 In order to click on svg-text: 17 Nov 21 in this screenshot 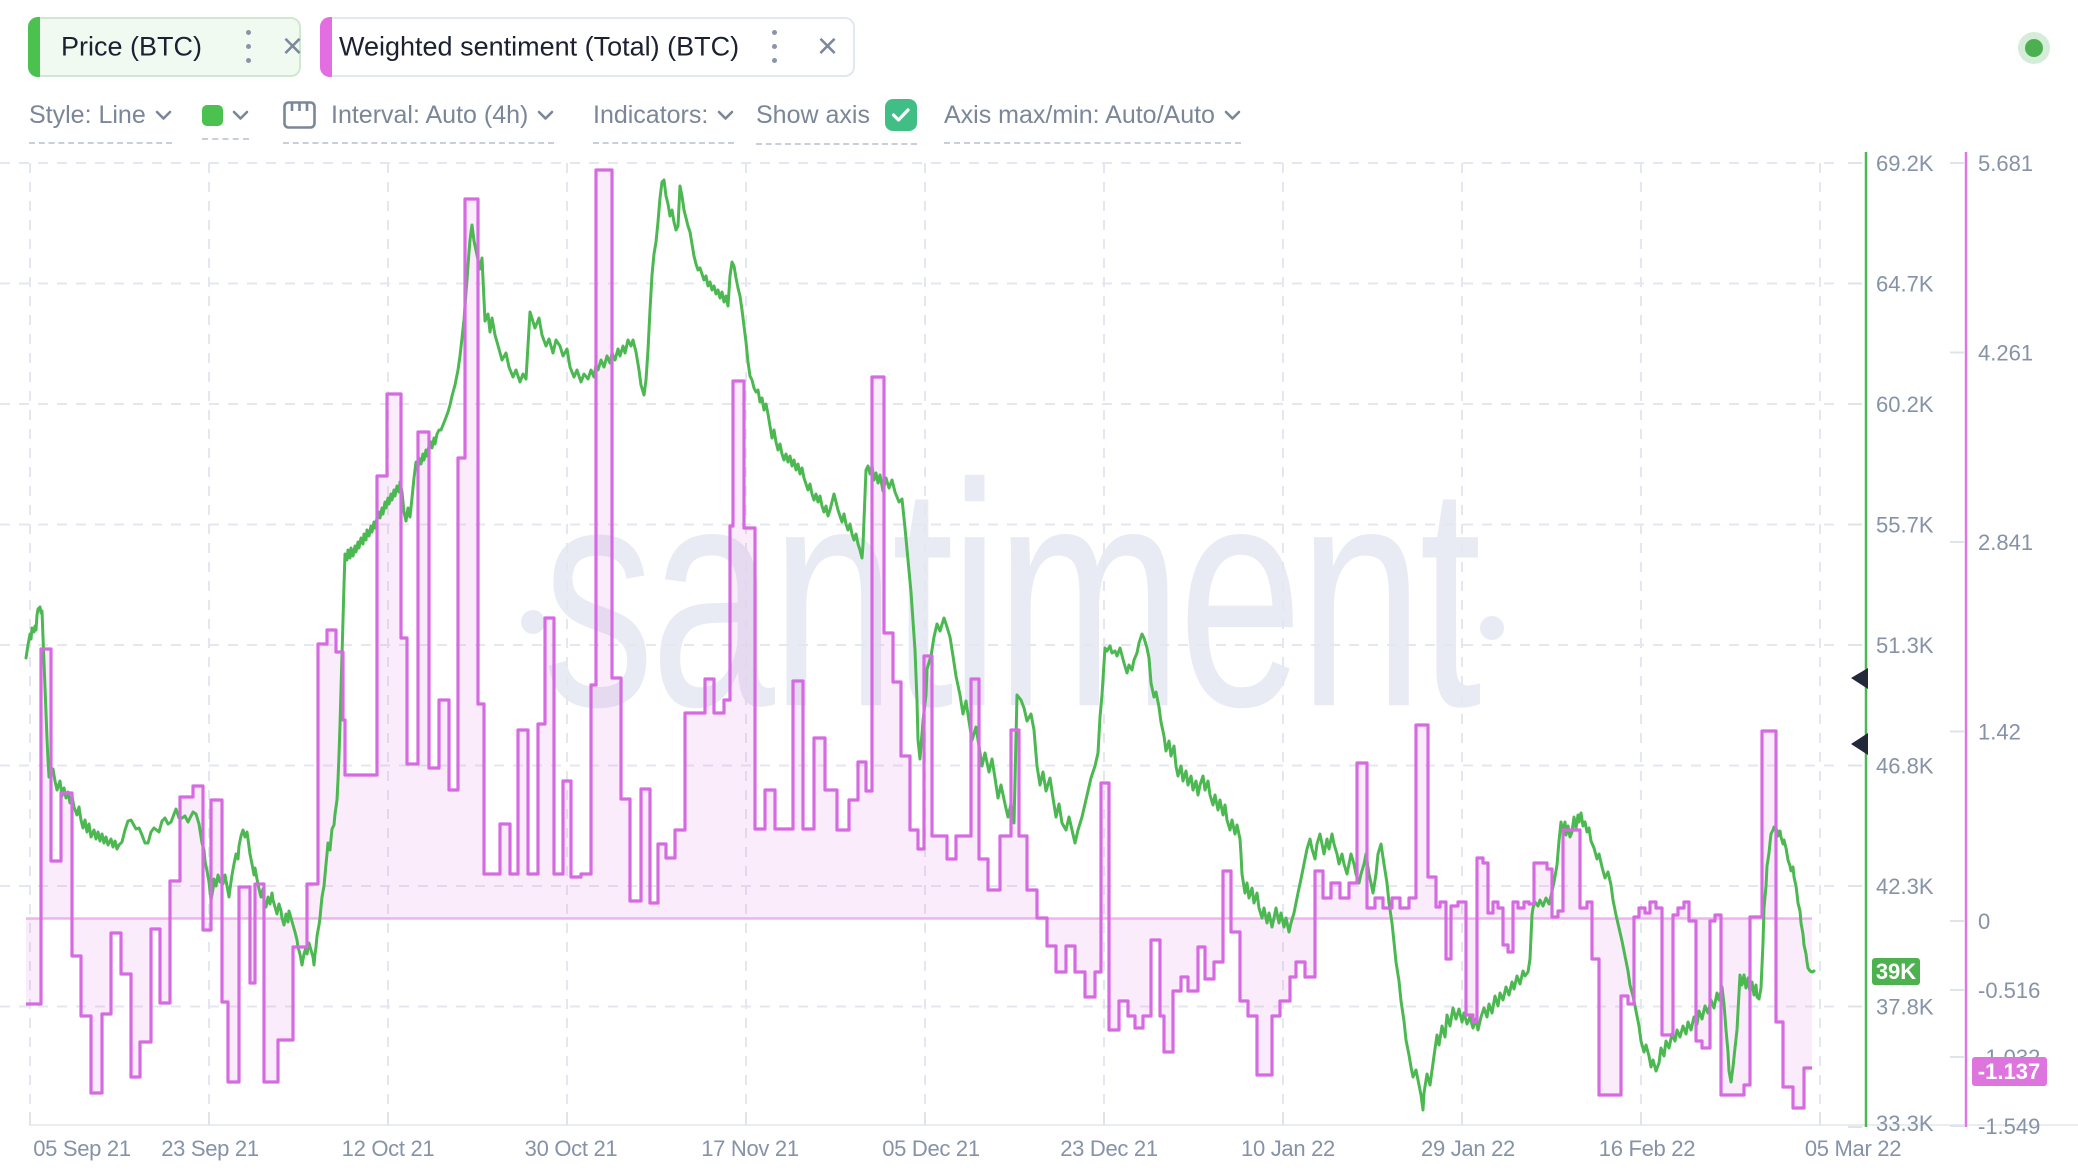, I will do `click(750, 1148)`.